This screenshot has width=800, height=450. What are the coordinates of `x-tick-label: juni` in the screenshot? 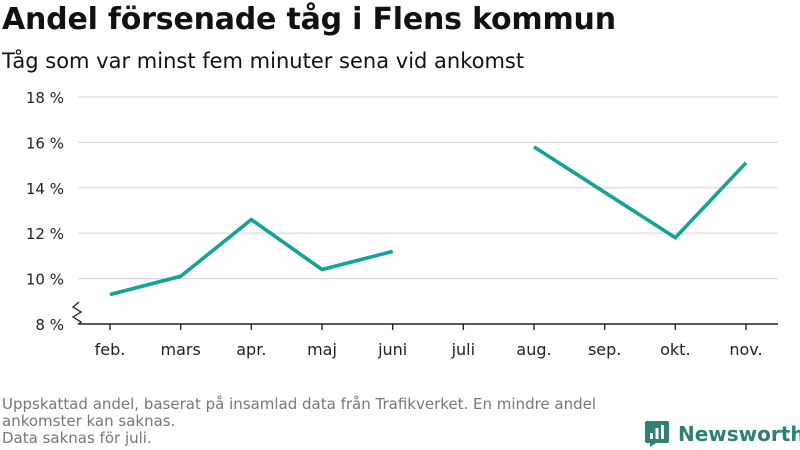 It's located at (392, 349).